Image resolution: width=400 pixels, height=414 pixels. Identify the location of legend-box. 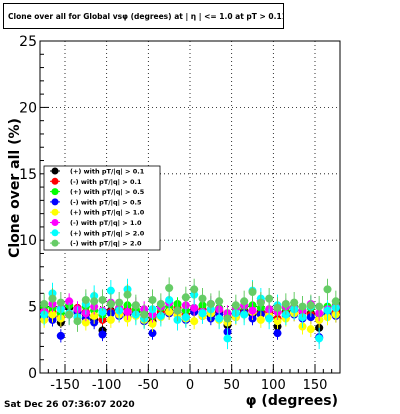
(102, 208).